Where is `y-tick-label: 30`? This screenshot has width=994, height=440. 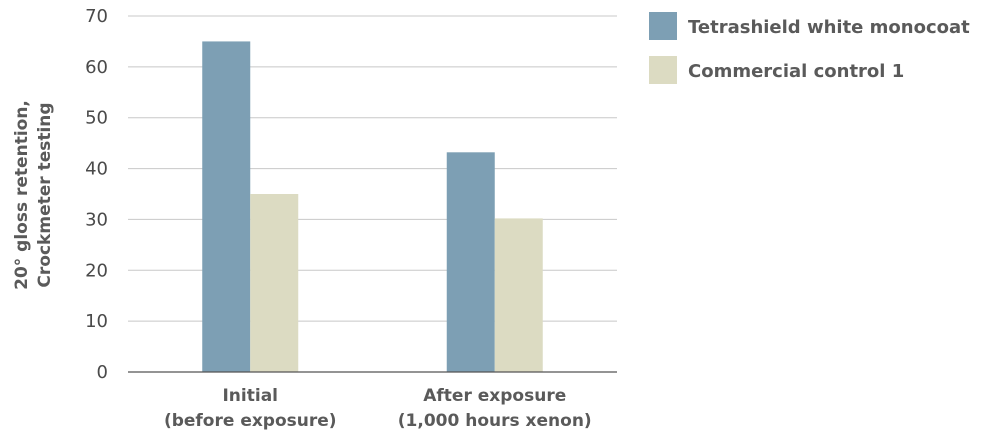 y-tick-label: 30 is located at coordinates (96, 219).